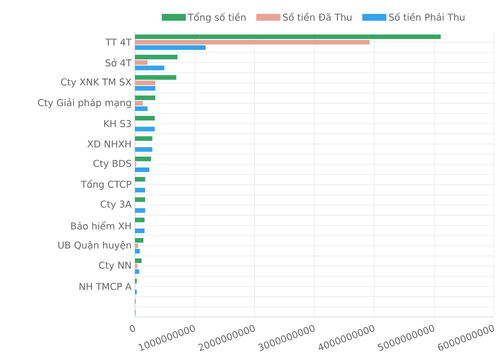  I want to click on y-tick-label: Sở 4T, so click(119, 62).